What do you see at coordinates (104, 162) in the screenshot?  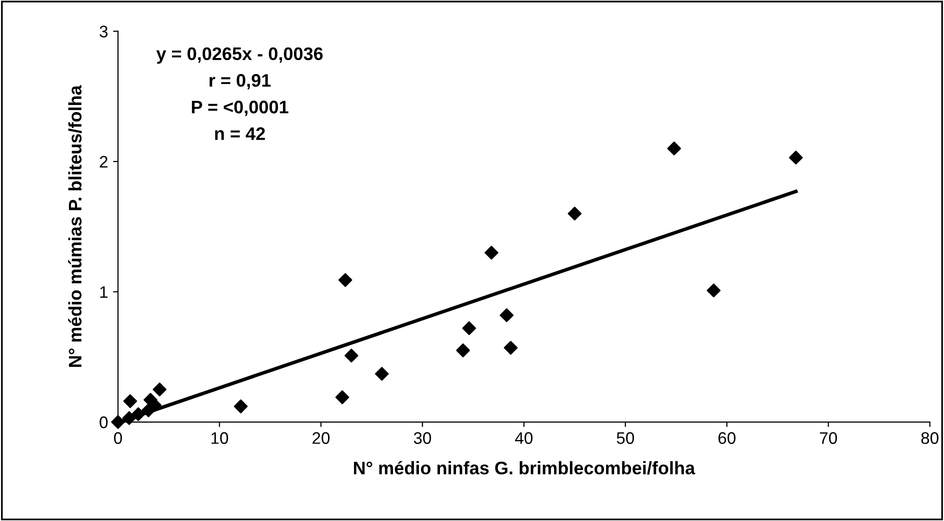 I see `y-tick-label: 2` at bounding box center [104, 162].